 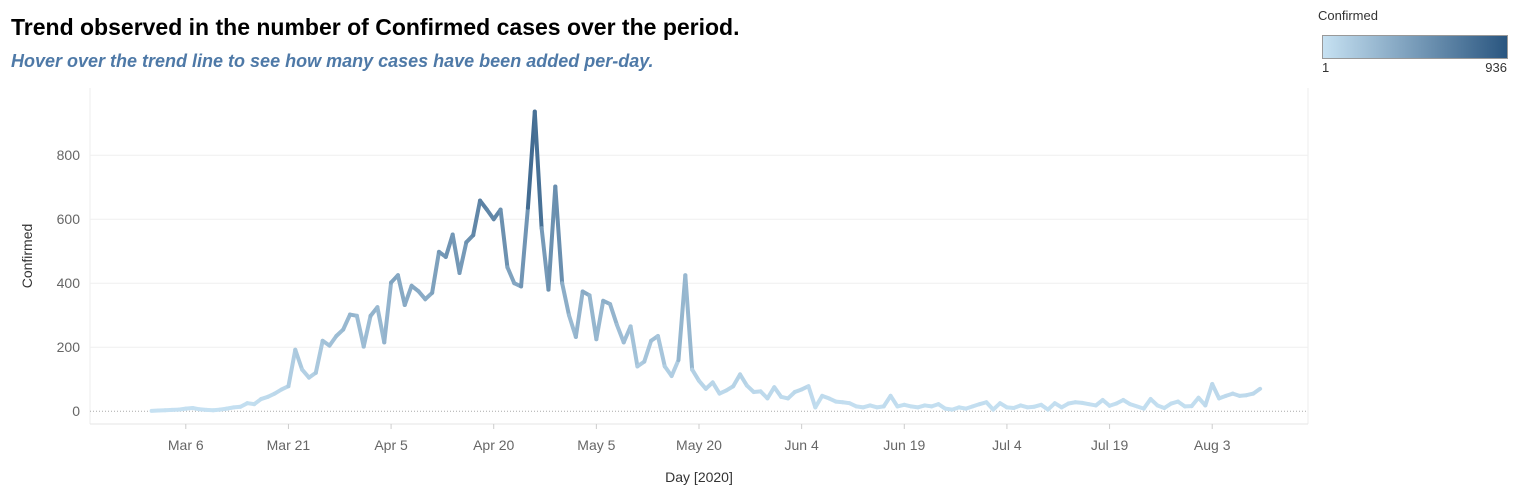 What do you see at coordinates (69, 283) in the screenshot?
I see `y-tick-label: 400` at bounding box center [69, 283].